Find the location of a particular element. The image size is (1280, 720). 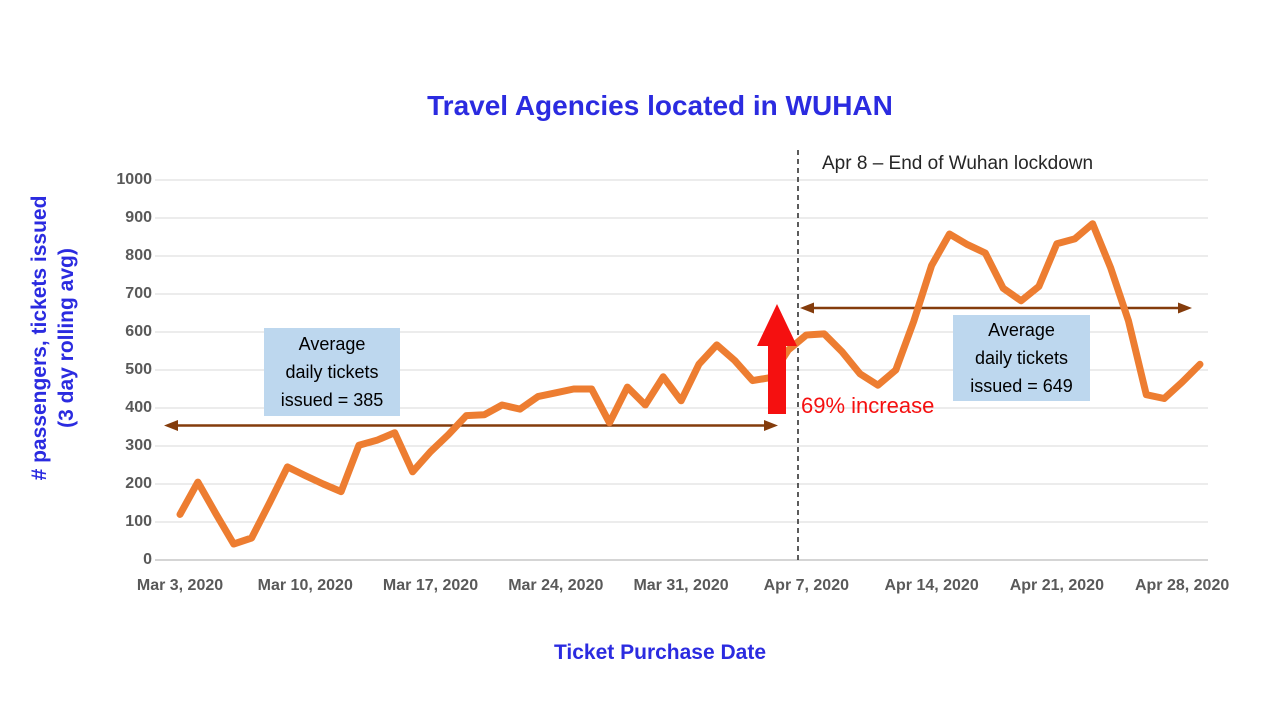

avg-after-line3: issued = 649 is located at coordinates (1021, 386).